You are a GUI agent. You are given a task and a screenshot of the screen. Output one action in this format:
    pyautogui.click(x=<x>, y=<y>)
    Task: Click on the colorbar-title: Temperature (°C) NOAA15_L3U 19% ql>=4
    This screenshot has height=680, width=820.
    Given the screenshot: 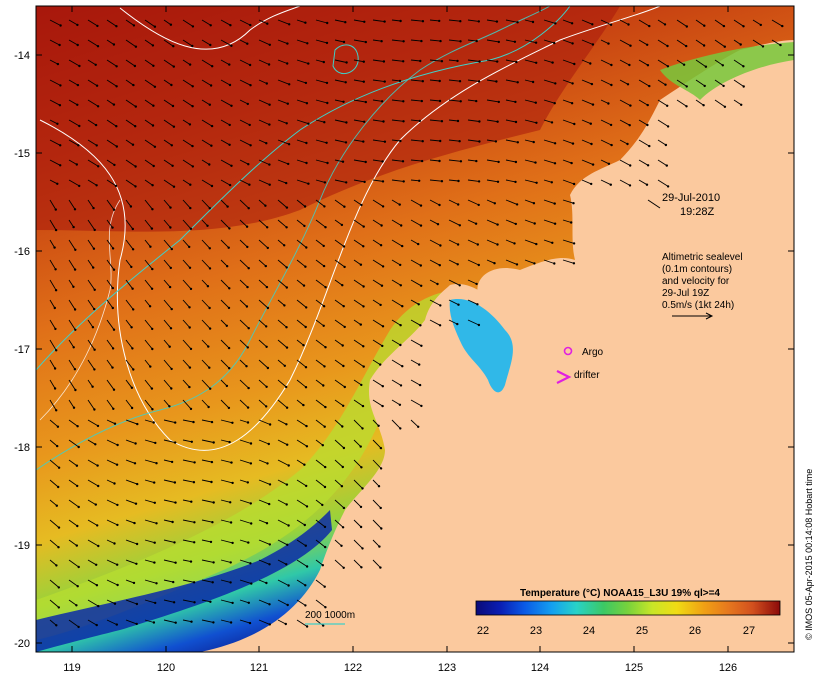 What is the action you would take?
    pyautogui.click(x=620, y=593)
    